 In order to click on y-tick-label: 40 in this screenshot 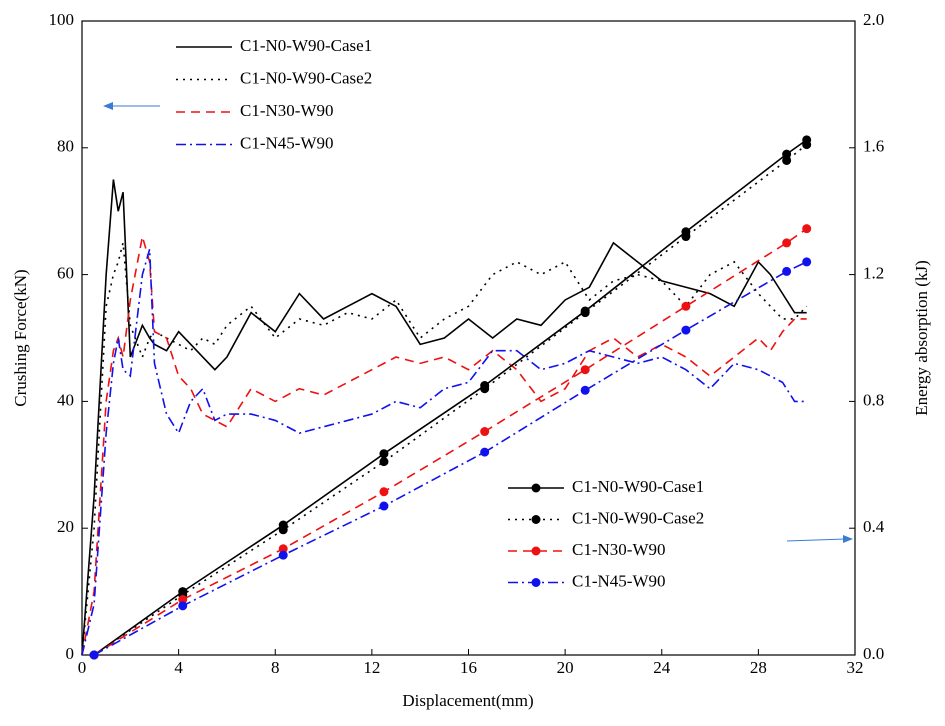, I will do `click(65, 399)`.